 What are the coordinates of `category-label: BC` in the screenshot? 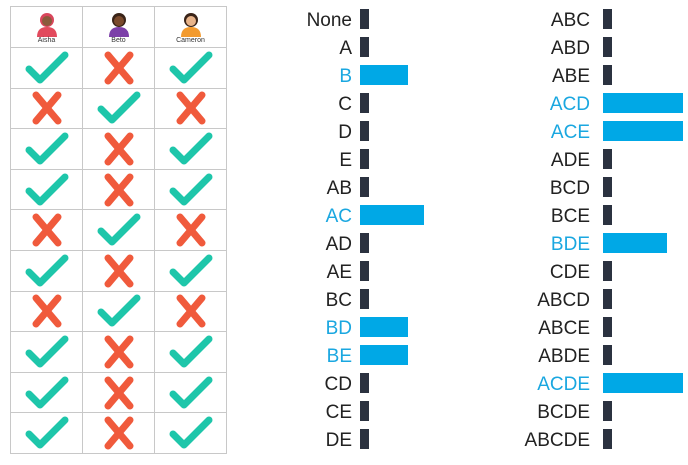 It's located at (339, 300).